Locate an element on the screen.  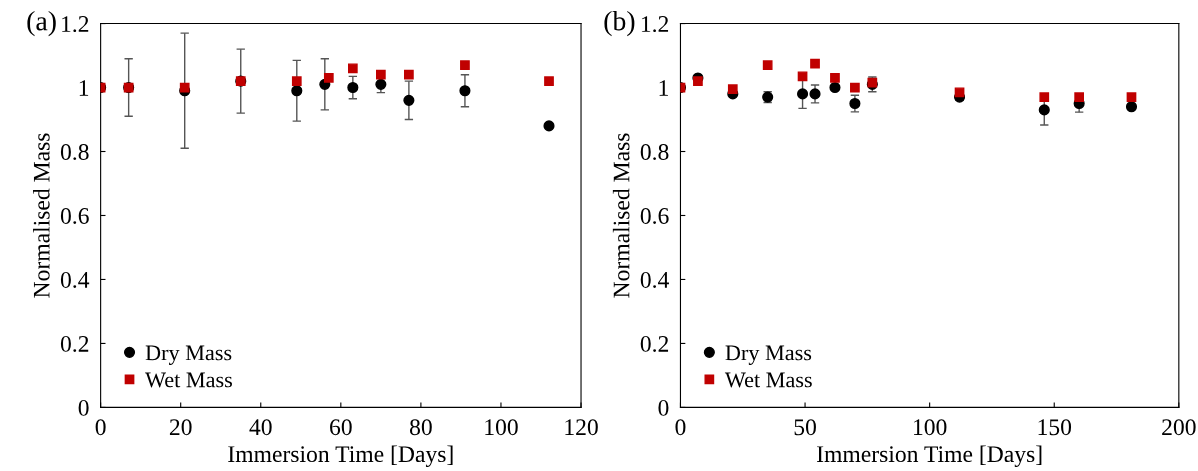
x-tick-label: 50 is located at coordinates (805, 427).